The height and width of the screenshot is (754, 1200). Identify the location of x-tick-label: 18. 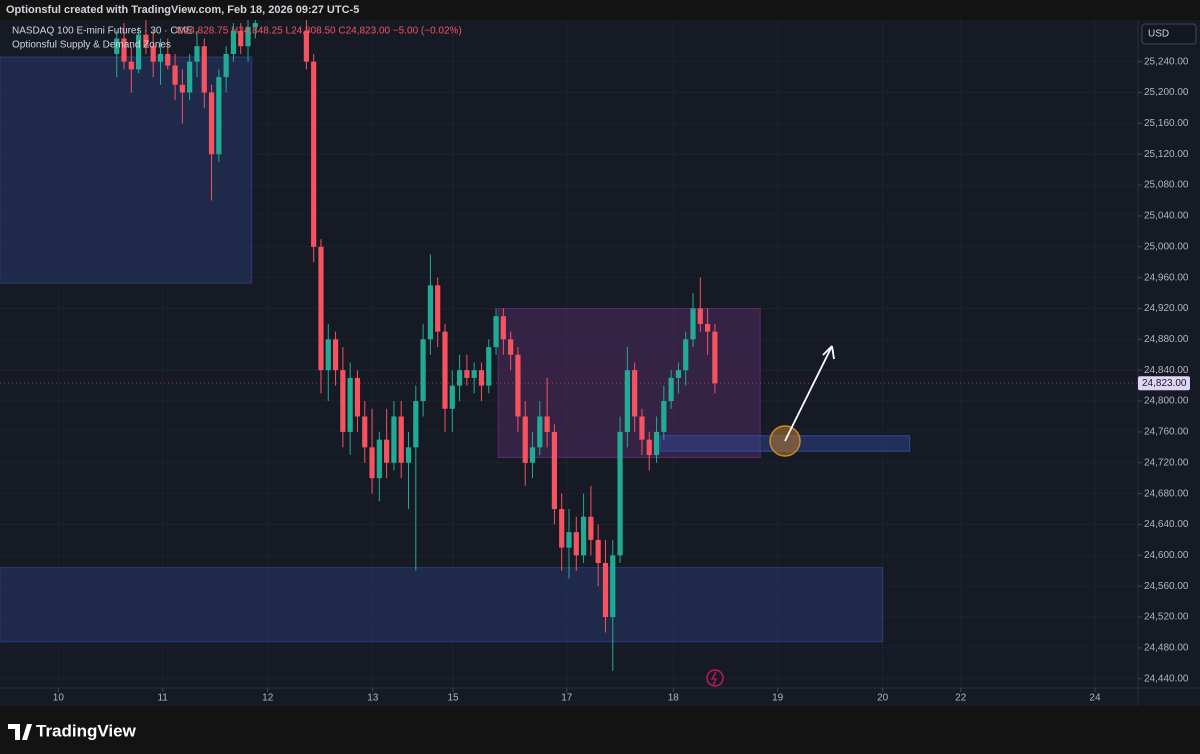
(674, 698).